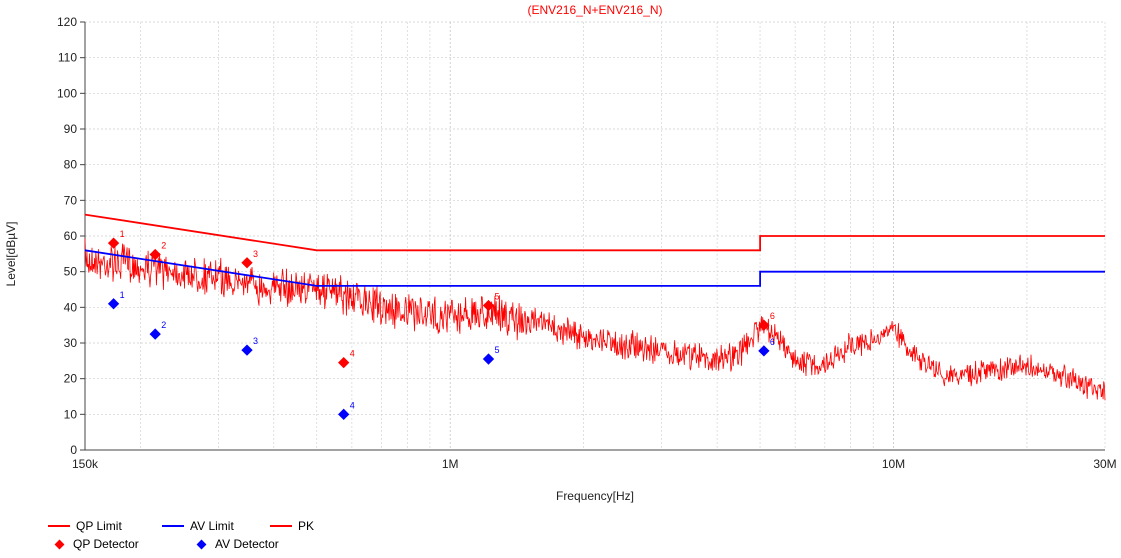 The image size is (1121, 558). I want to click on av-detector-marker-label-2: 2, so click(163, 325).